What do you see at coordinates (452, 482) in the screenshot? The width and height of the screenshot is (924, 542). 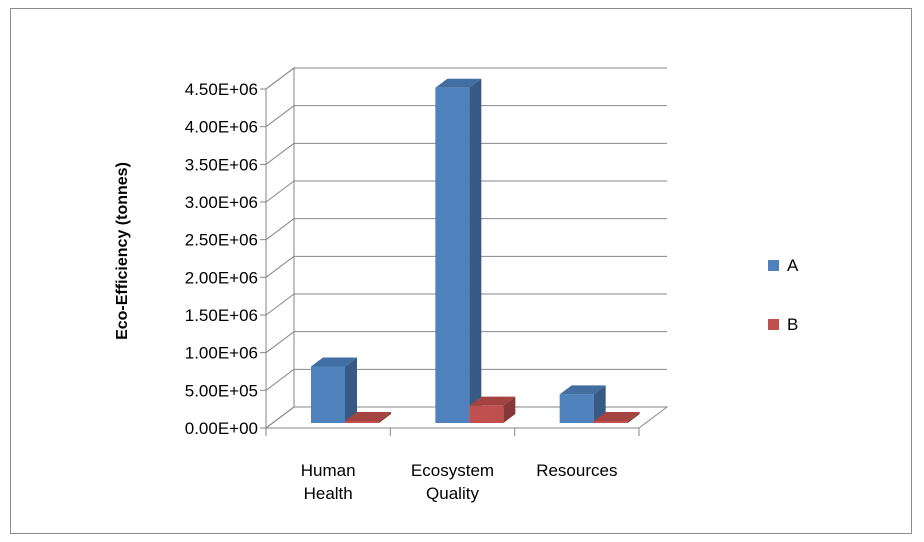 I see `x-tick-label: Ecosystem Quality` at bounding box center [452, 482].